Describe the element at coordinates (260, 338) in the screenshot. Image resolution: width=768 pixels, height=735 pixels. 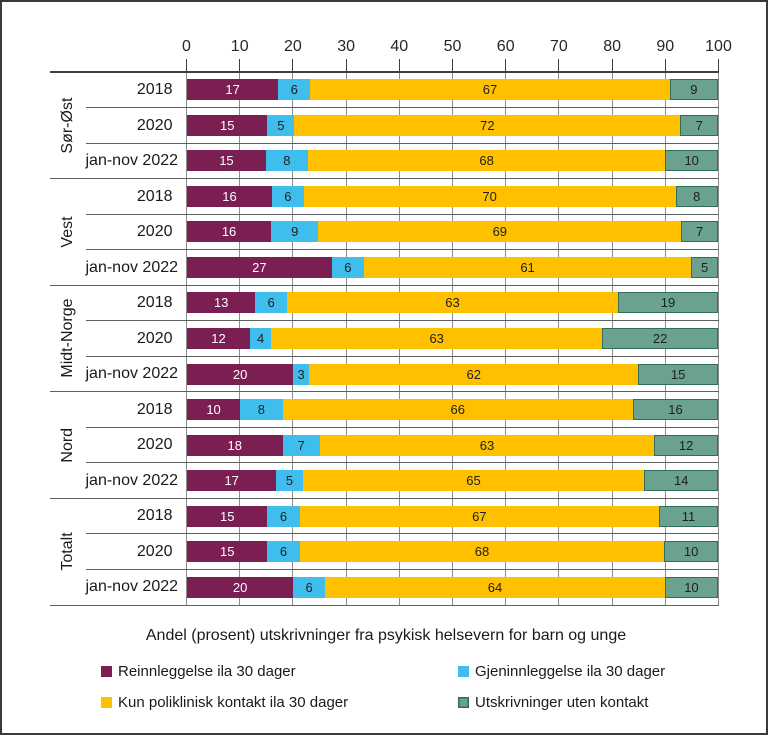
I see `bar-segment-value: 4` at that location.